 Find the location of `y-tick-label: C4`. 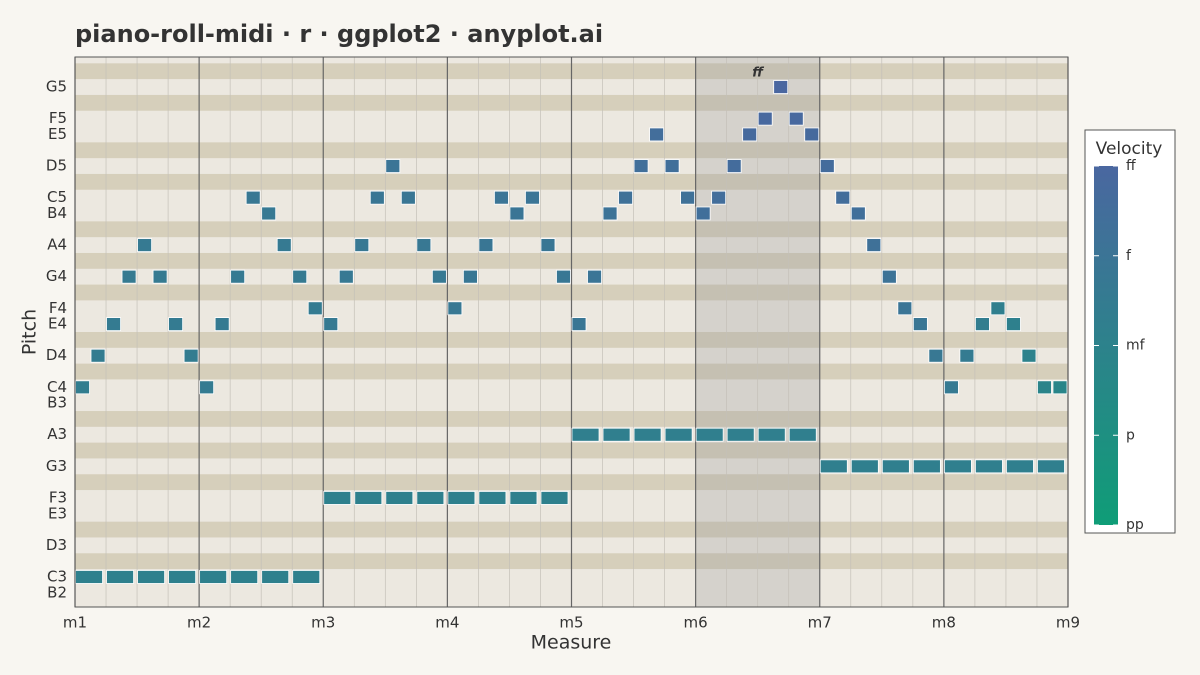

y-tick-label: C4 is located at coordinates (57, 387).